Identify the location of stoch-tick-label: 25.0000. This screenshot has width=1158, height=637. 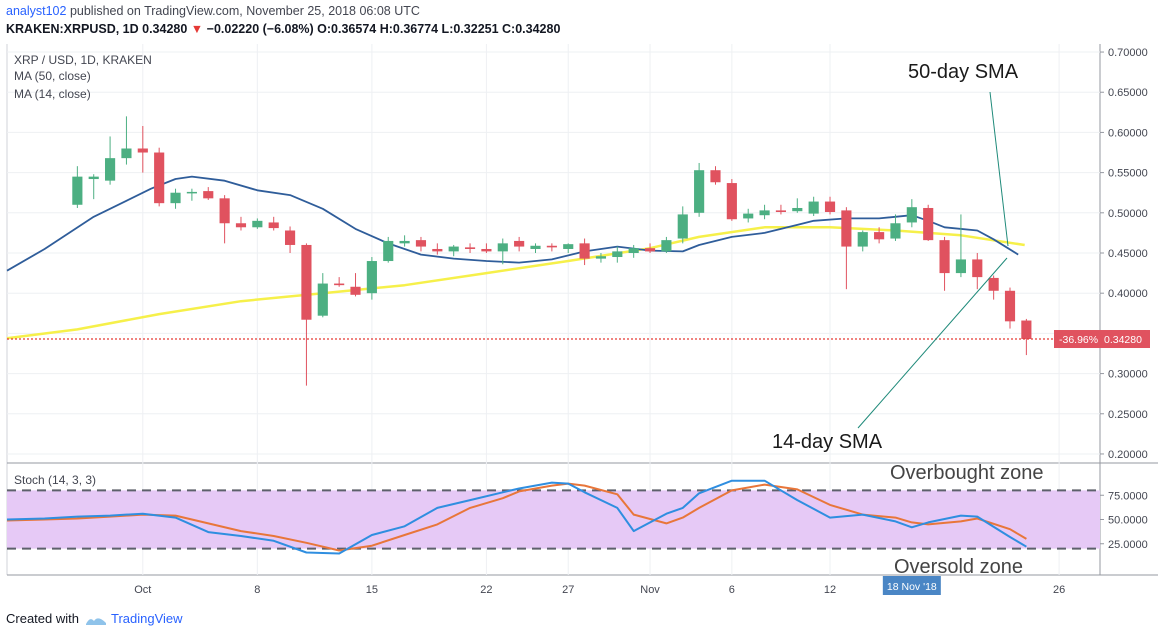
(1128, 545).